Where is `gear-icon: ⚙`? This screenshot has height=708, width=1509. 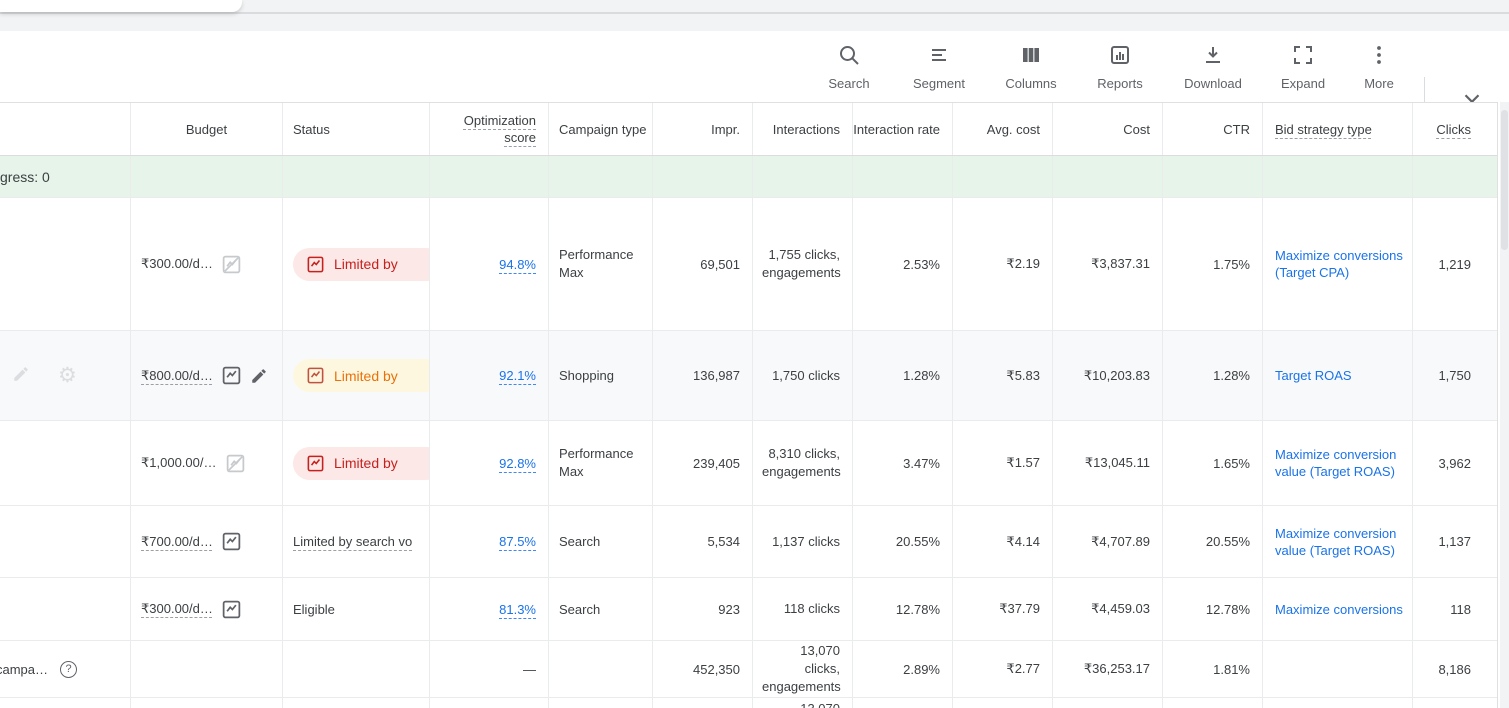
gear-icon: ⚙ is located at coordinates (67, 375).